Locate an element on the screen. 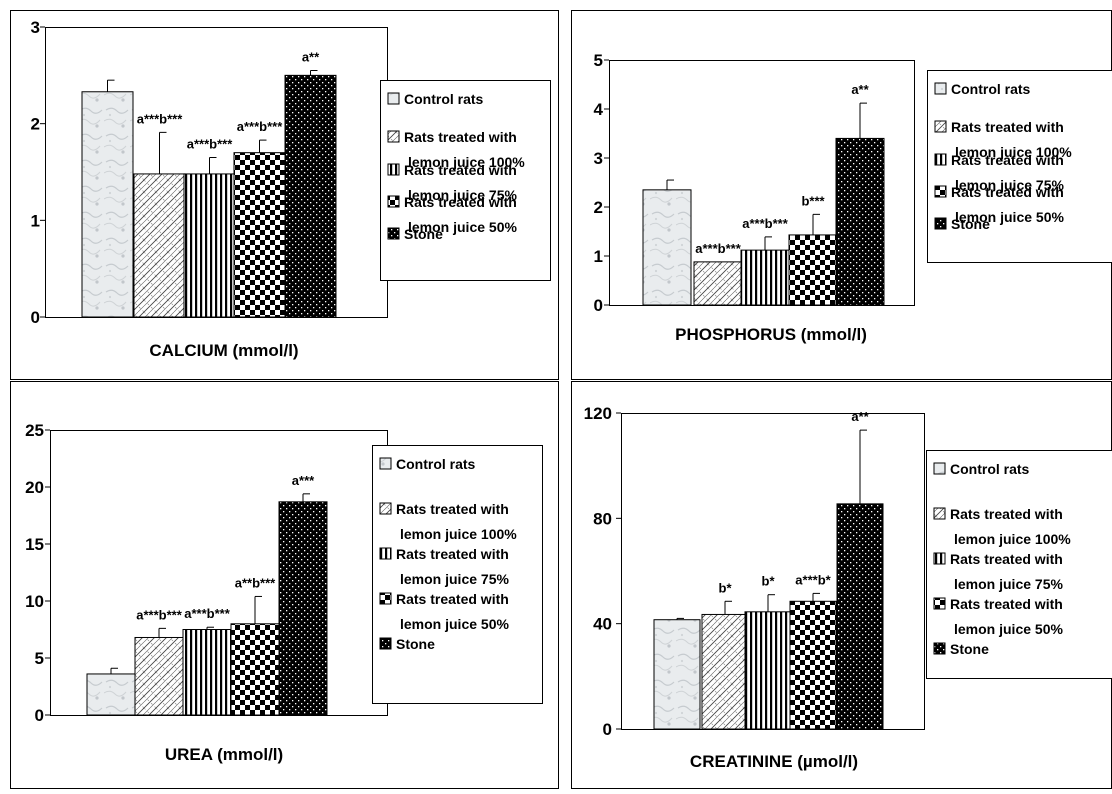 Image resolution: width=1112 pixels, height=794 pixels. x-axis-title: CALCIUM (mmol/l) is located at coordinates (223, 350).